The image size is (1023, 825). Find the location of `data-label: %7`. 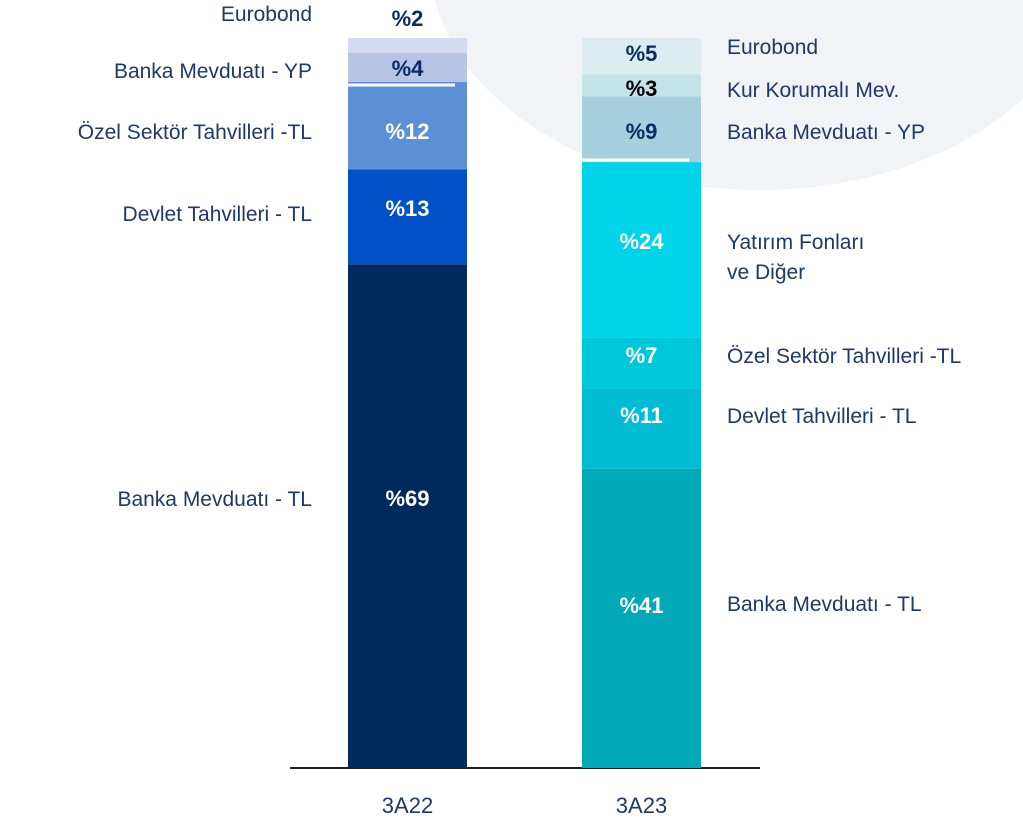

data-label: %7 is located at coordinates (642, 355).